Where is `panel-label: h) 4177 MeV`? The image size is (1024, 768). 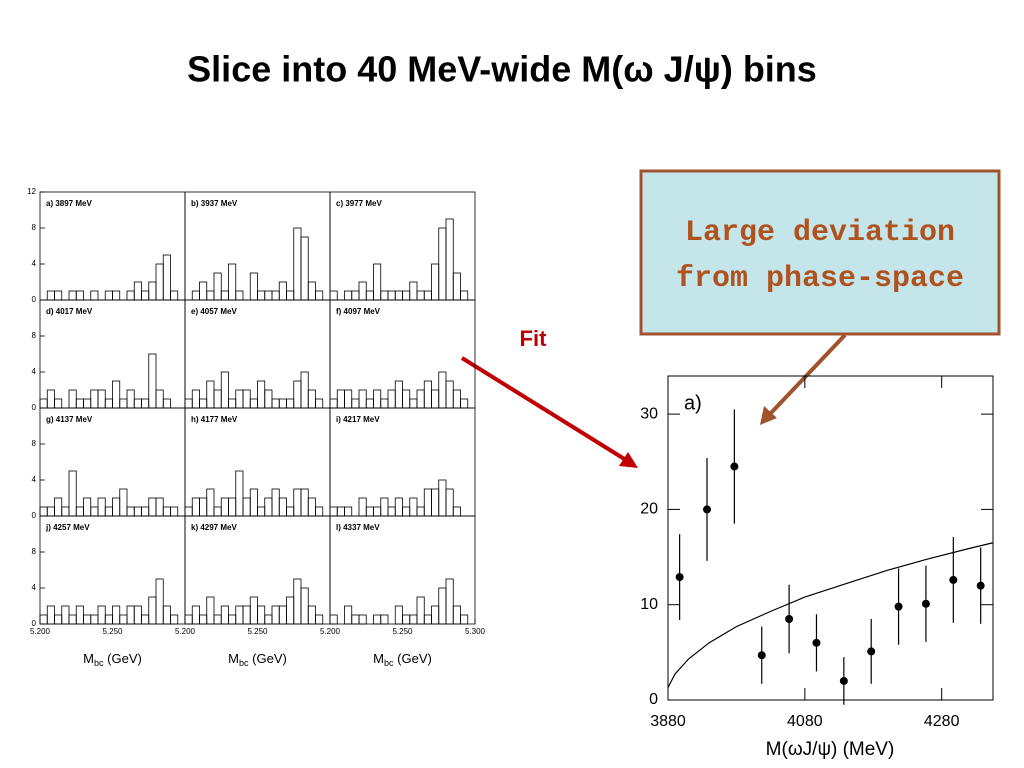 panel-label: h) 4177 MeV is located at coordinates (214, 419).